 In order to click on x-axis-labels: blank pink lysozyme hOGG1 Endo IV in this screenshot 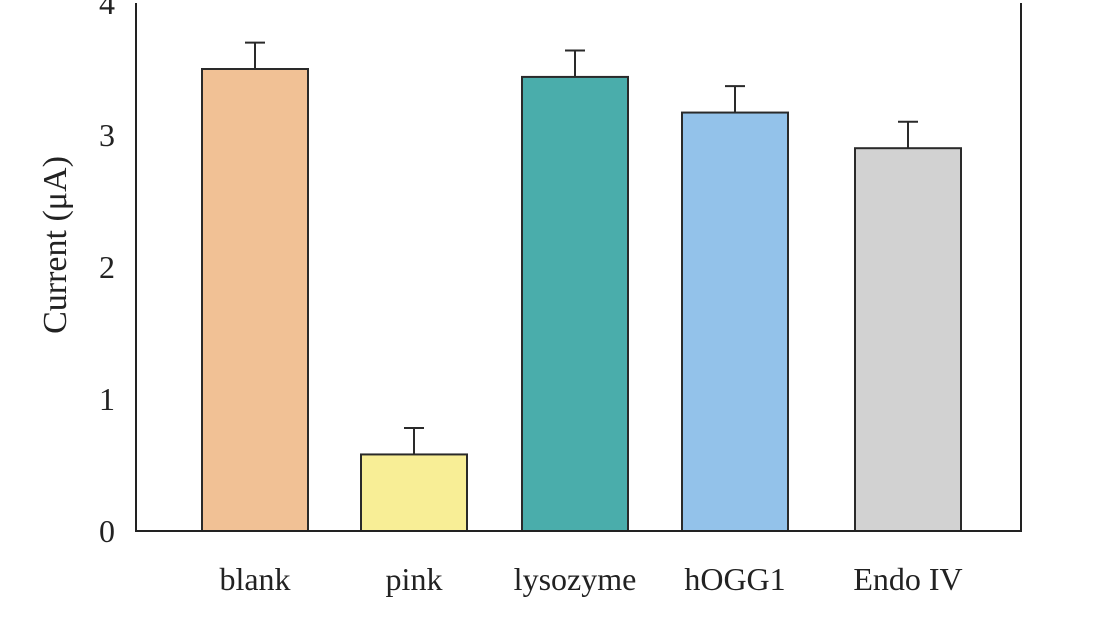, I will do `click(590, 579)`.